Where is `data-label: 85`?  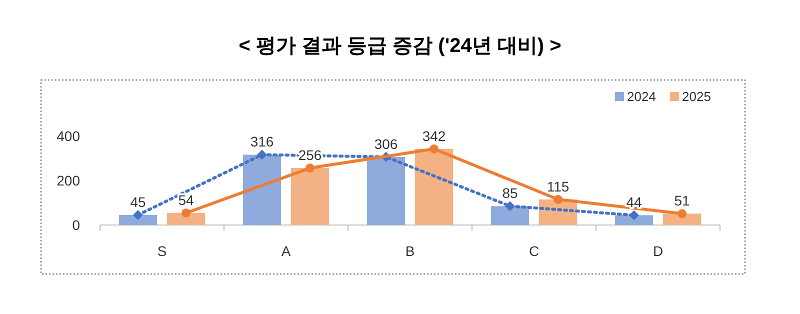
data-label: 85 is located at coordinates (510, 193).